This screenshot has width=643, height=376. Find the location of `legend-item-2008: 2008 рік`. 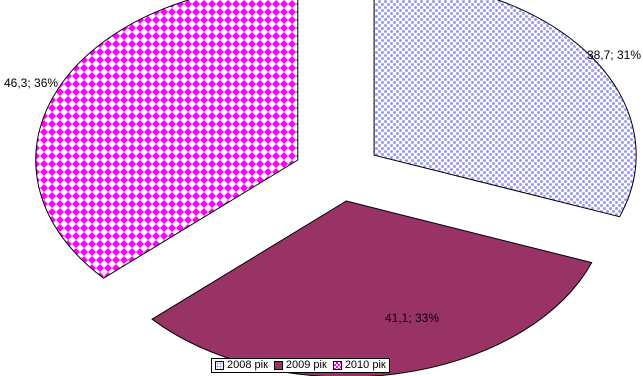

legend-item-2008: 2008 рік is located at coordinates (241, 365).